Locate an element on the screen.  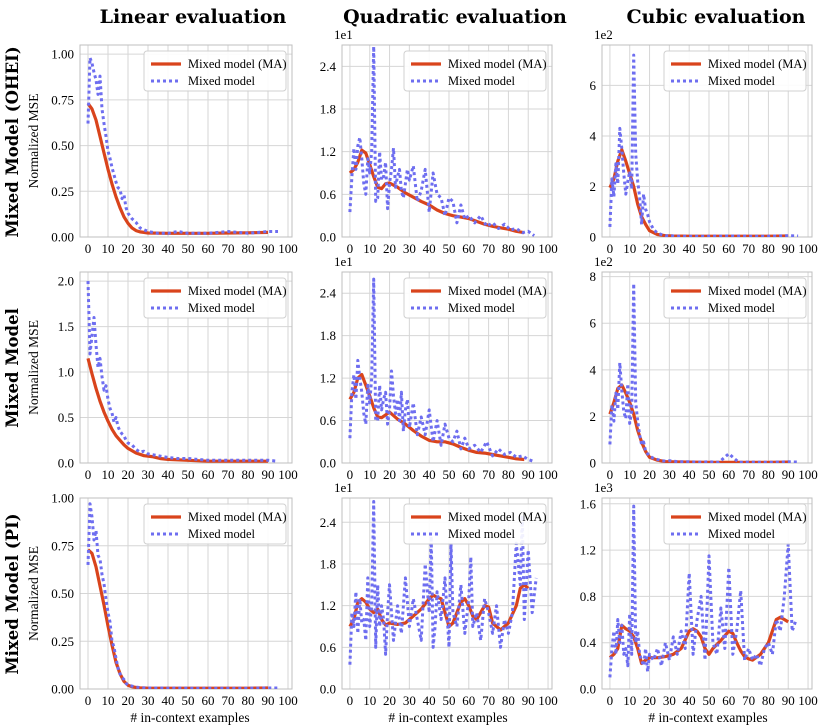
col-title-quadratic: Quadratic evaluation is located at coordinates (455, 17).